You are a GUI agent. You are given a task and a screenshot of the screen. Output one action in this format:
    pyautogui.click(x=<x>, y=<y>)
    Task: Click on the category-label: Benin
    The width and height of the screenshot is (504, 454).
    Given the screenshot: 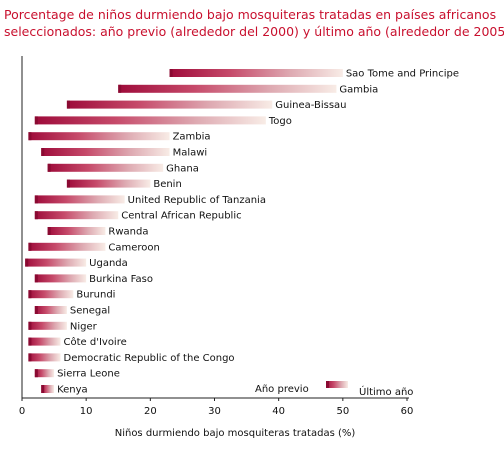 What is the action you would take?
    pyautogui.click(x=167, y=184)
    